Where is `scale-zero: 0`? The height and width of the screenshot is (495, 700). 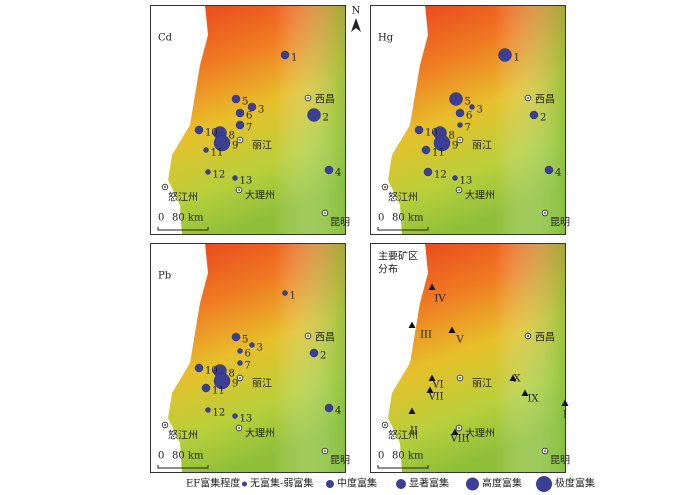 scale-zero: 0 is located at coordinates (381, 456).